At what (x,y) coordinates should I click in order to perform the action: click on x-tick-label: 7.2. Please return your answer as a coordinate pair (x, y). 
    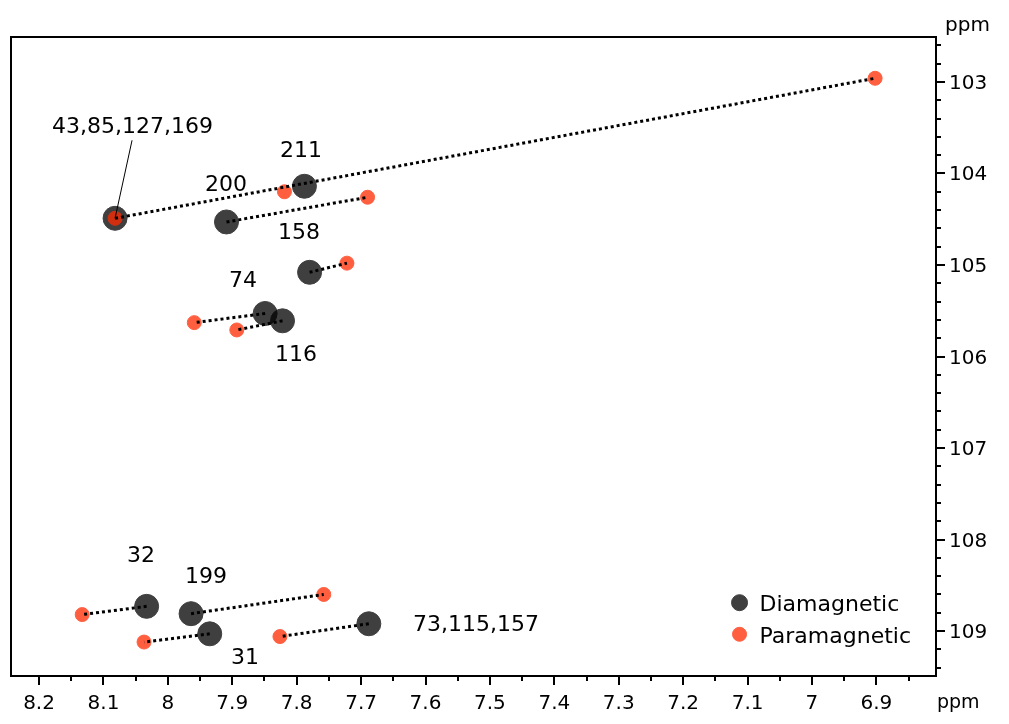
    Looking at the image, I should click on (683, 702).